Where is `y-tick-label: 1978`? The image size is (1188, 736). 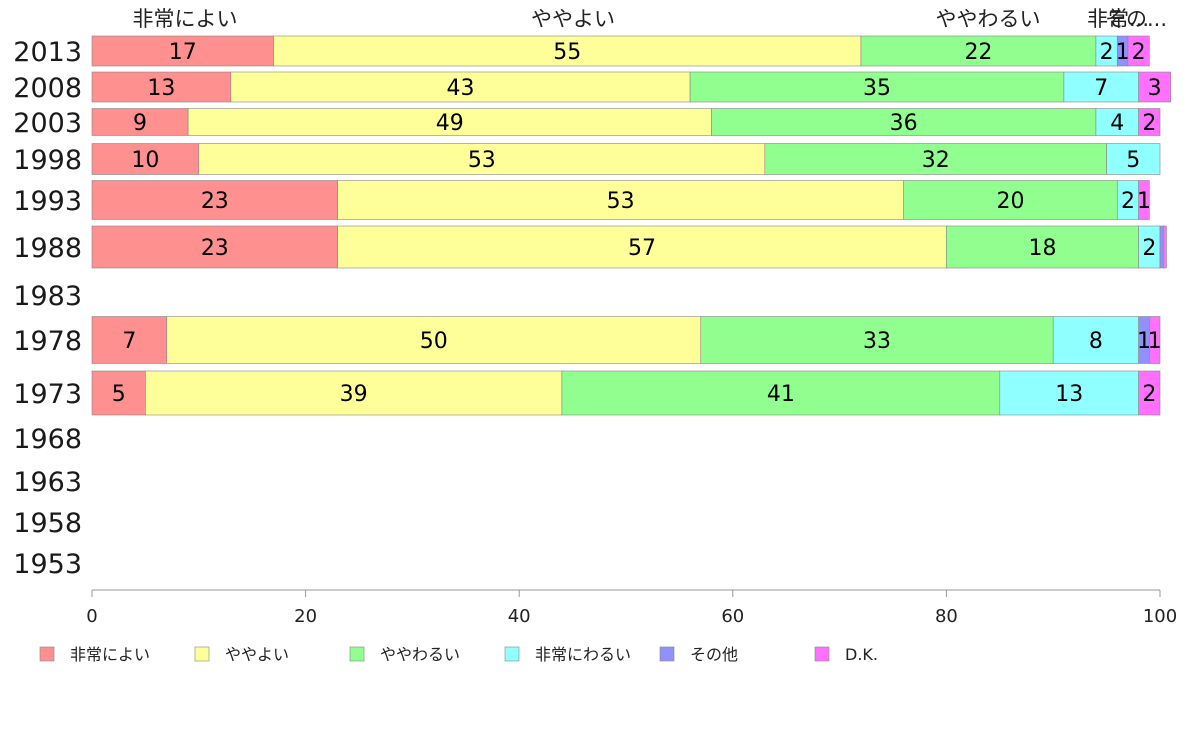
y-tick-label: 1978 is located at coordinates (47, 341).